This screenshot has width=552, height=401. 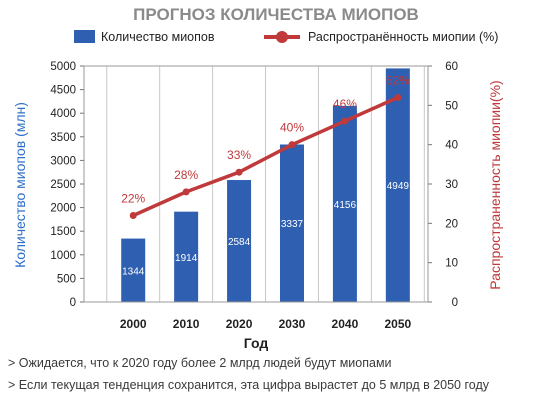 What do you see at coordinates (63, 114) in the screenshot?
I see `y-left-tick-label: 4000` at bounding box center [63, 114].